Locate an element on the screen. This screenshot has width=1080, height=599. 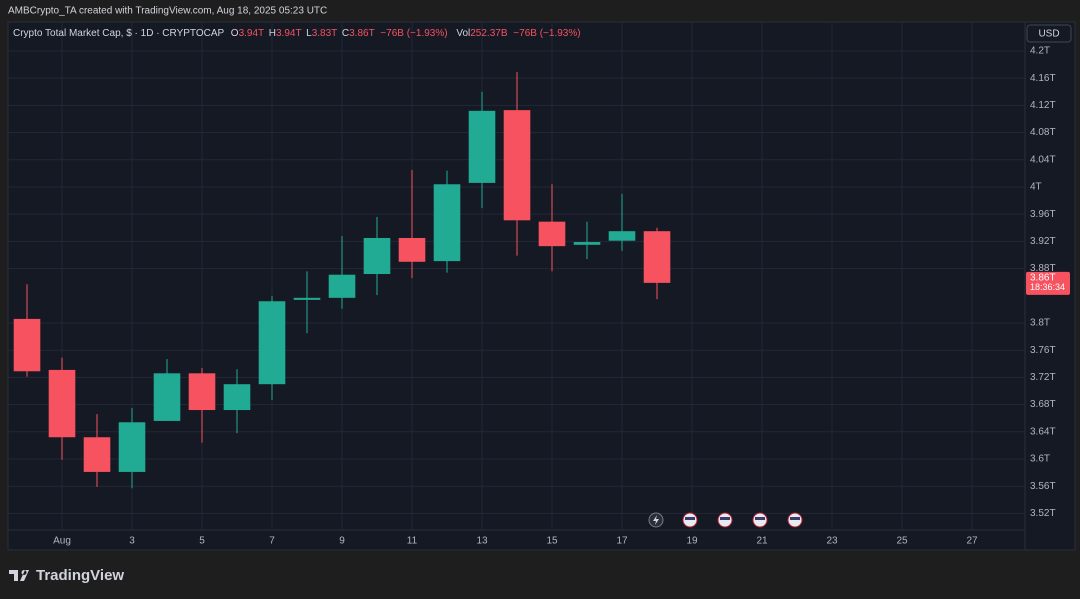
x-tick-label: 15 is located at coordinates (552, 541).